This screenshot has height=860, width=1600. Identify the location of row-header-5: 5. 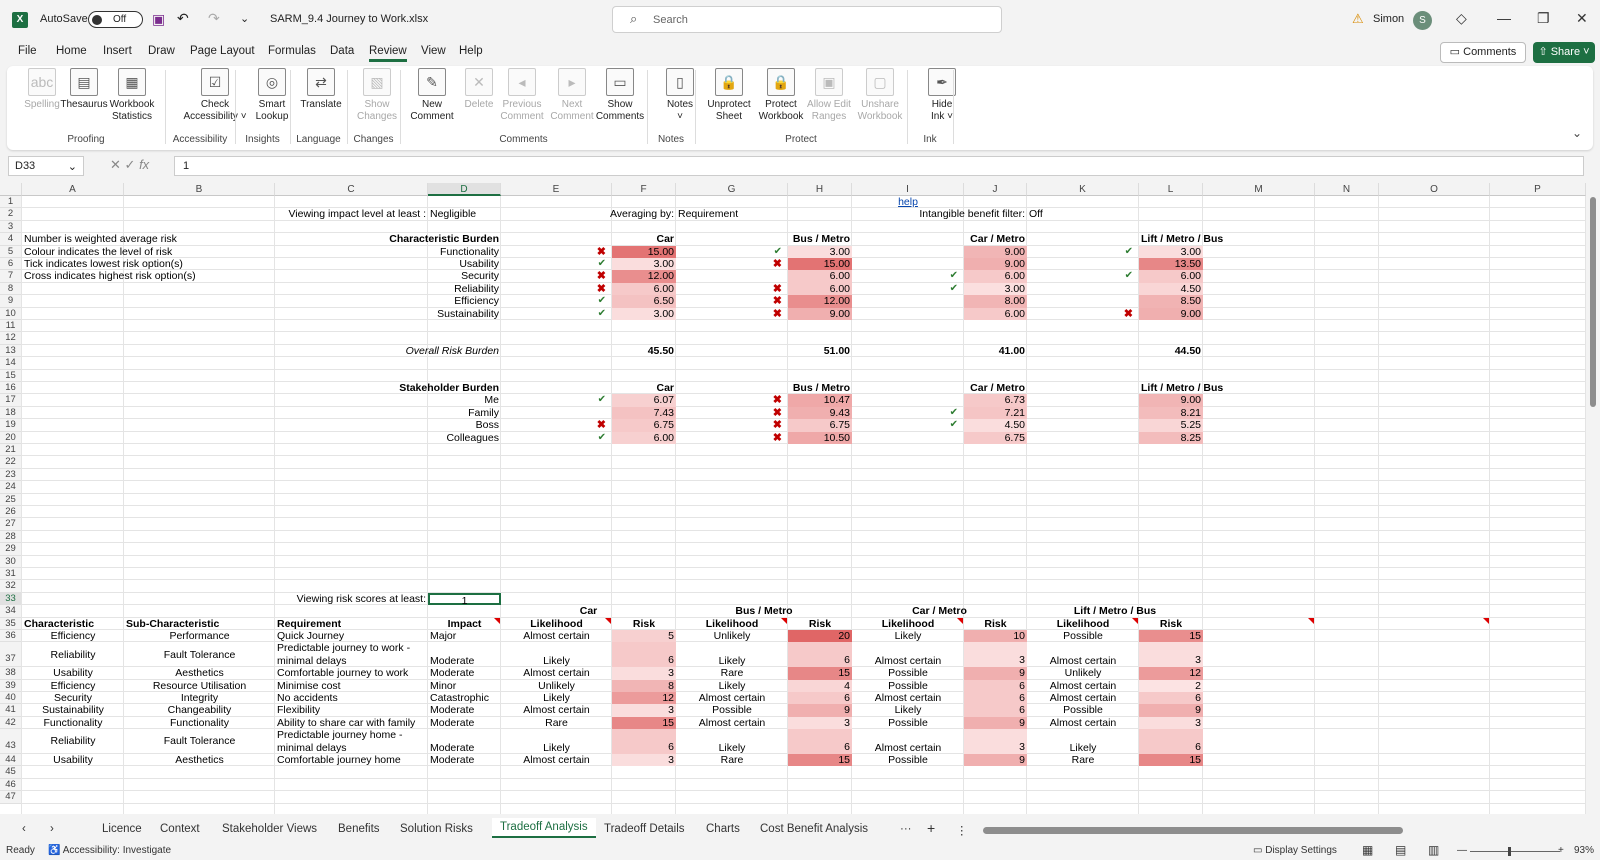
(11, 251).